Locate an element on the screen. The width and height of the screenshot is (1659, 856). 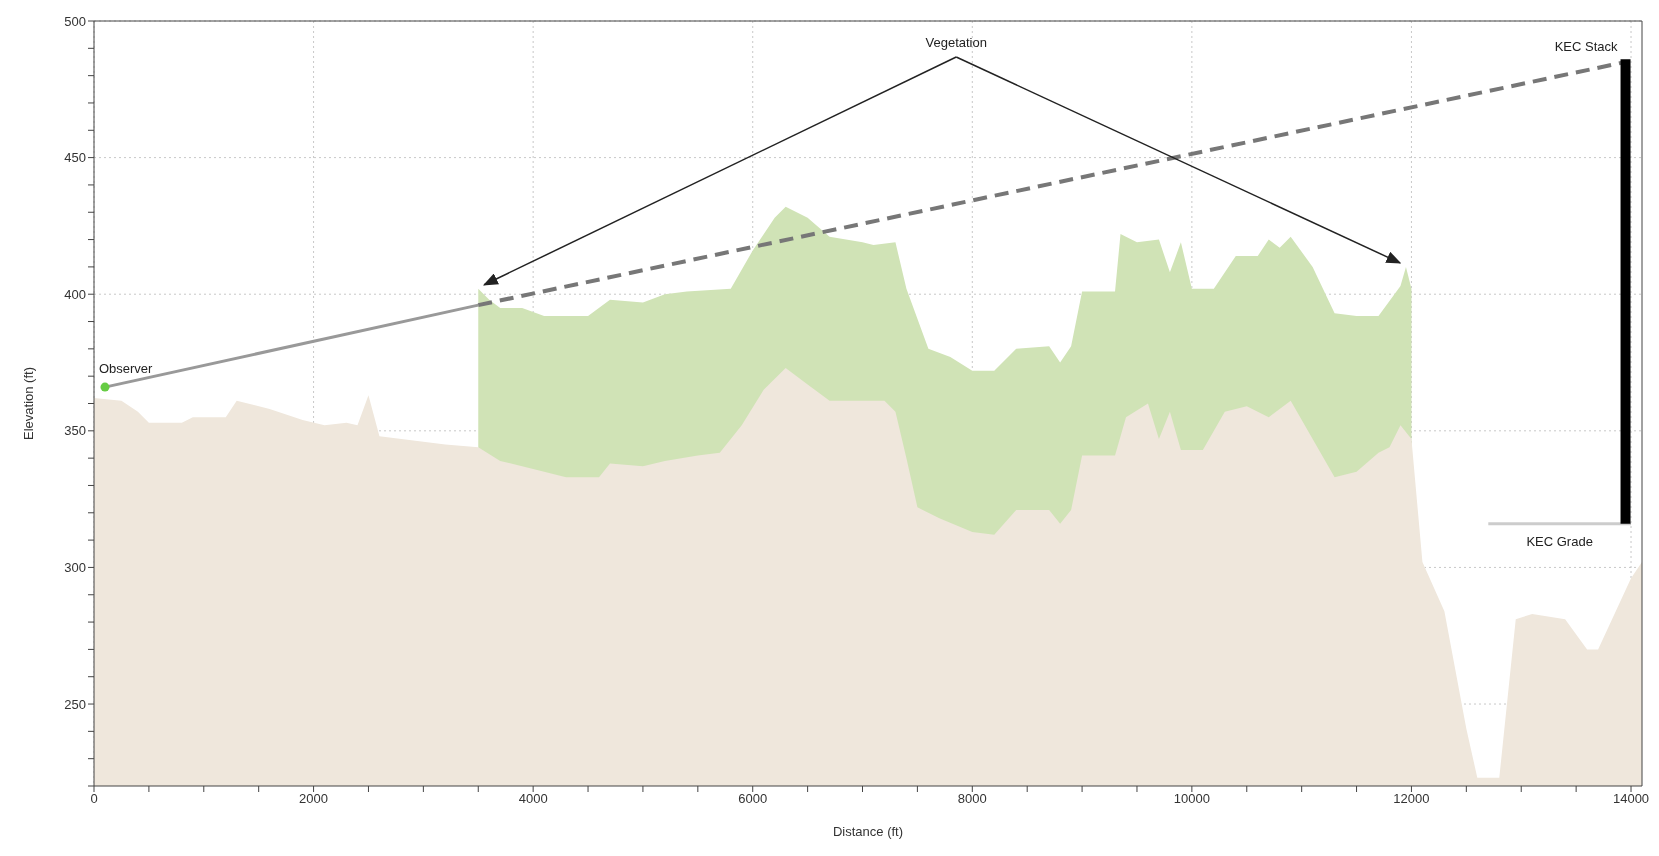
x-tick-label: 0 is located at coordinates (94, 799).